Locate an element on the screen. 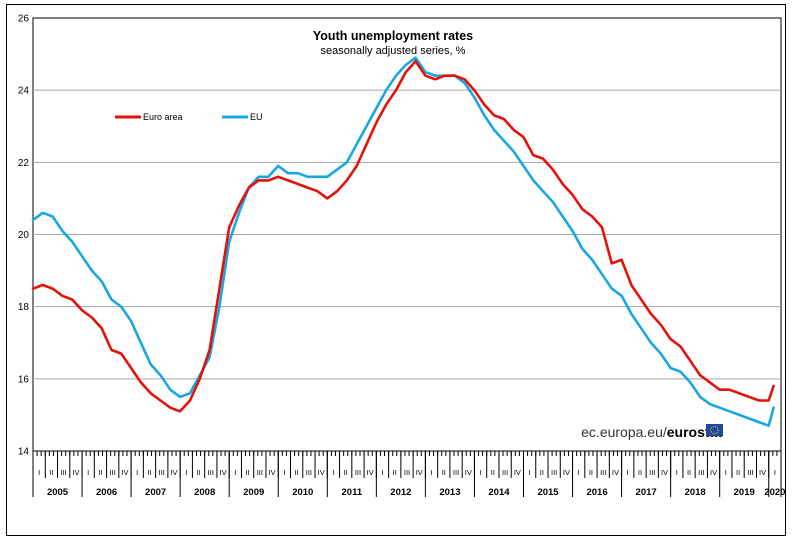 Image resolution: width=794 pixels, height=542 pixels. year-label-2010: 2010 is located at coordinates (302, 492).